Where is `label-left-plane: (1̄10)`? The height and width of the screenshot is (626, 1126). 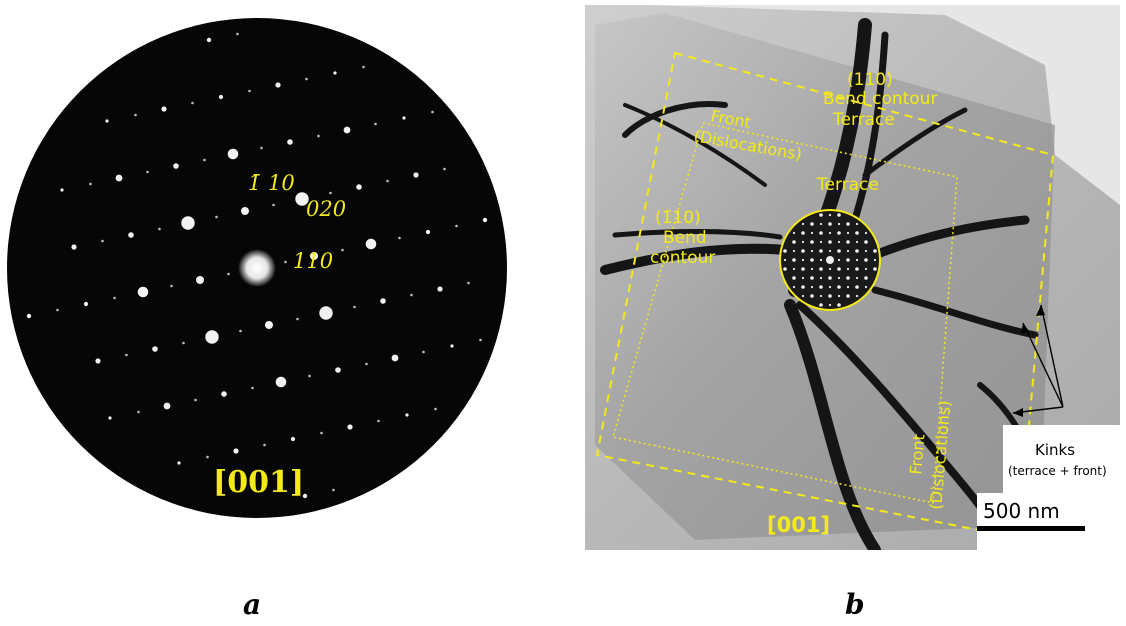 label-left-plane: (1̄10) is located at coordinates (678, 218).